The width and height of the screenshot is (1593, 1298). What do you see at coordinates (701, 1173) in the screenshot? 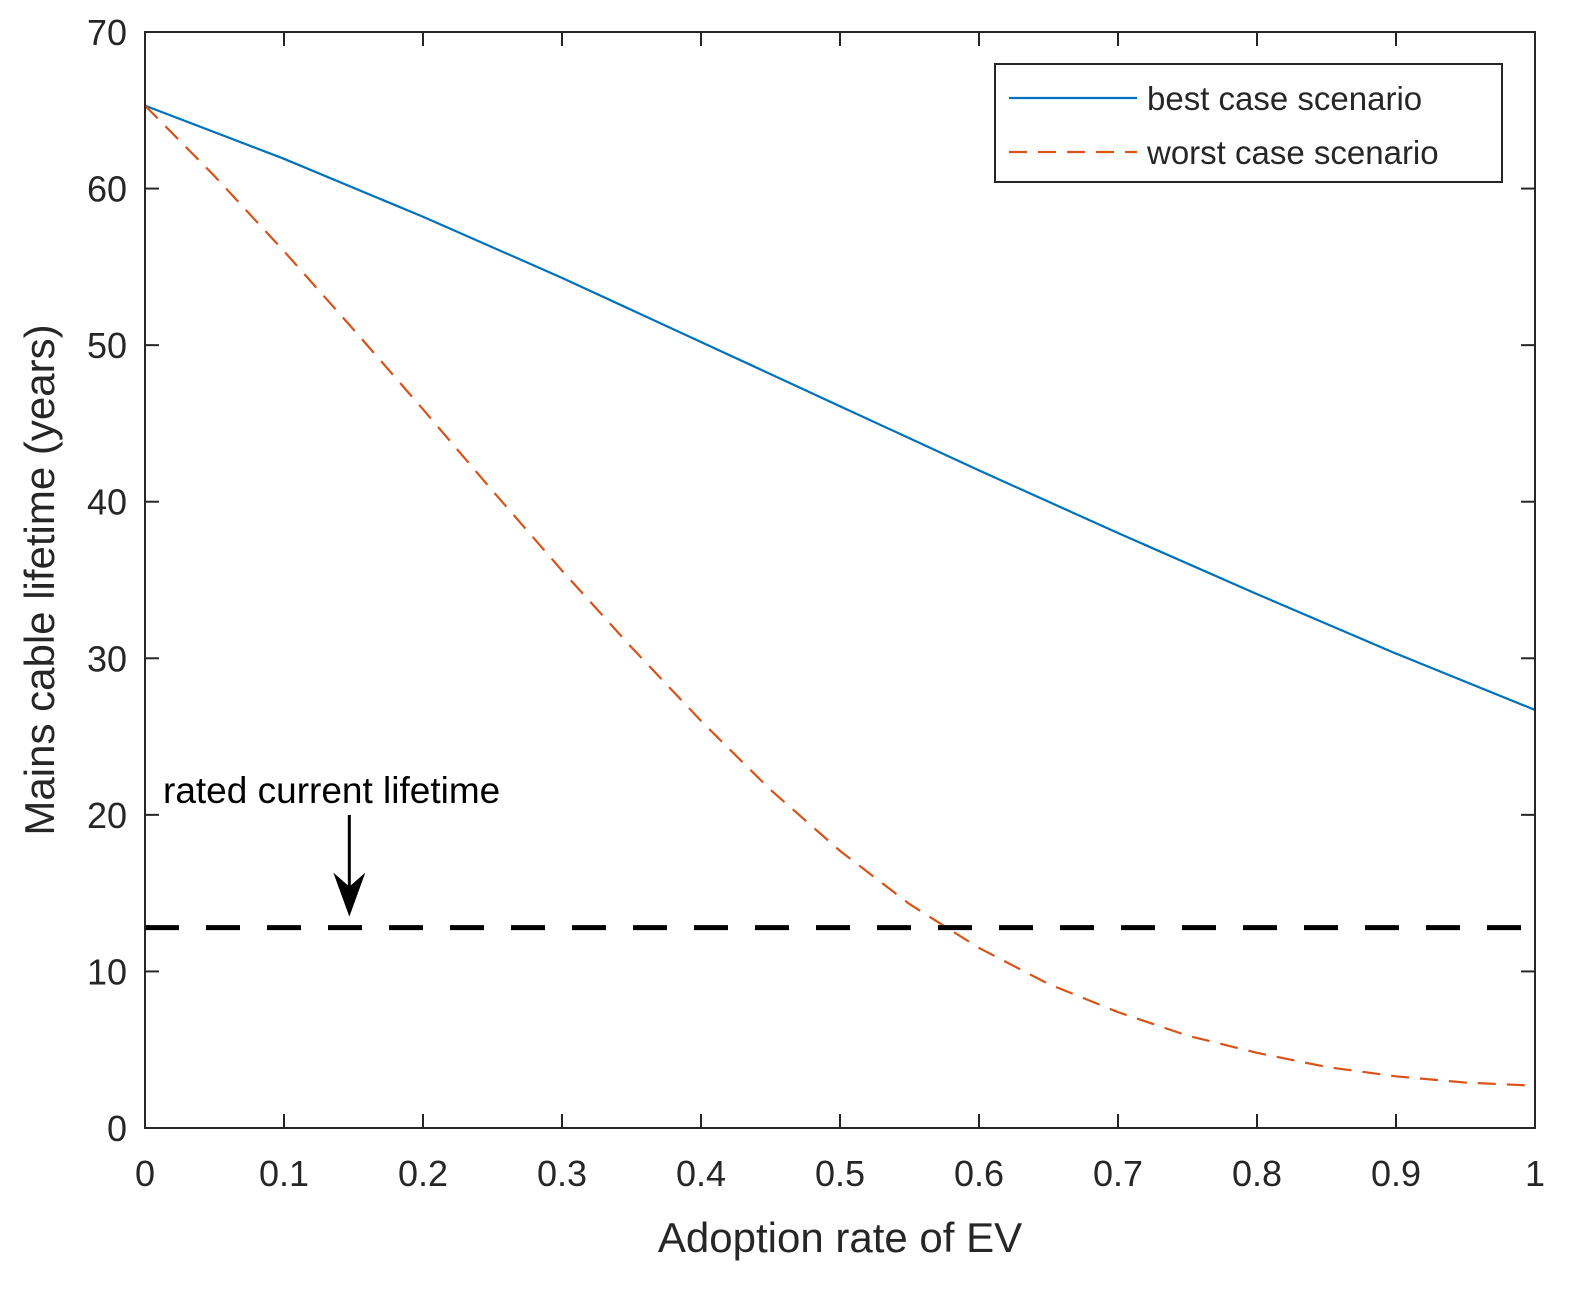
I see `x-tick-label: 0.4` at bounding box center [701, 1173].